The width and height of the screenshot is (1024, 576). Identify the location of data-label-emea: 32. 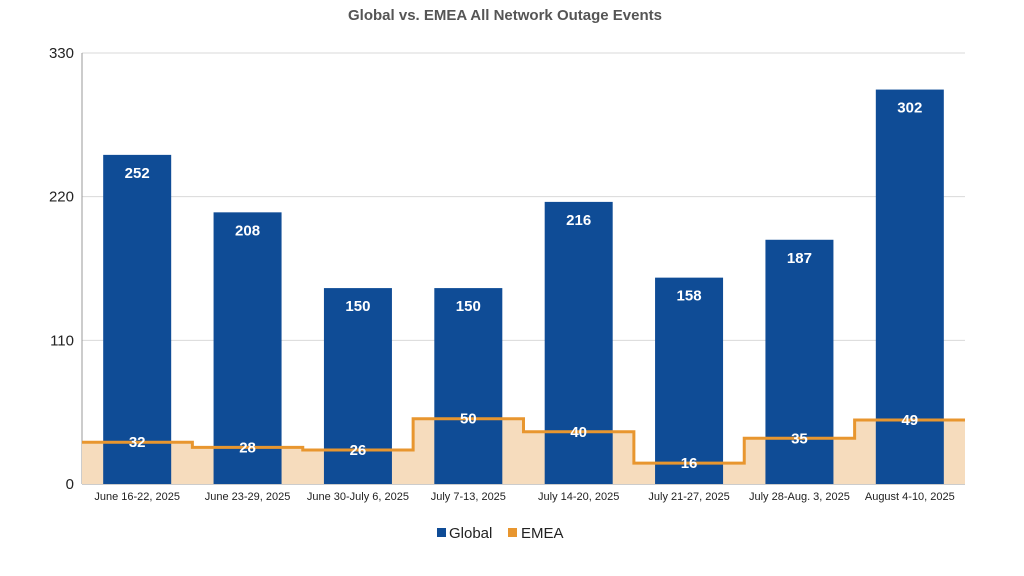
(137, 442).